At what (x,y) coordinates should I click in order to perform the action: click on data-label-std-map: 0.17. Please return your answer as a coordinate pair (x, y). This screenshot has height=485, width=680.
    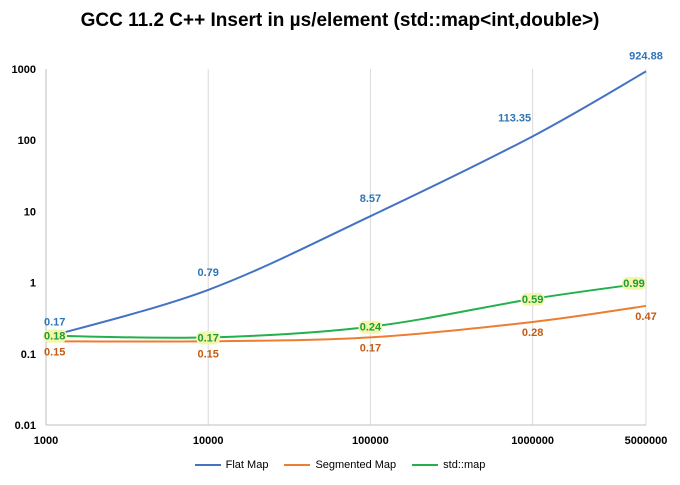
    Looking at the image, I should click on (207, 338).